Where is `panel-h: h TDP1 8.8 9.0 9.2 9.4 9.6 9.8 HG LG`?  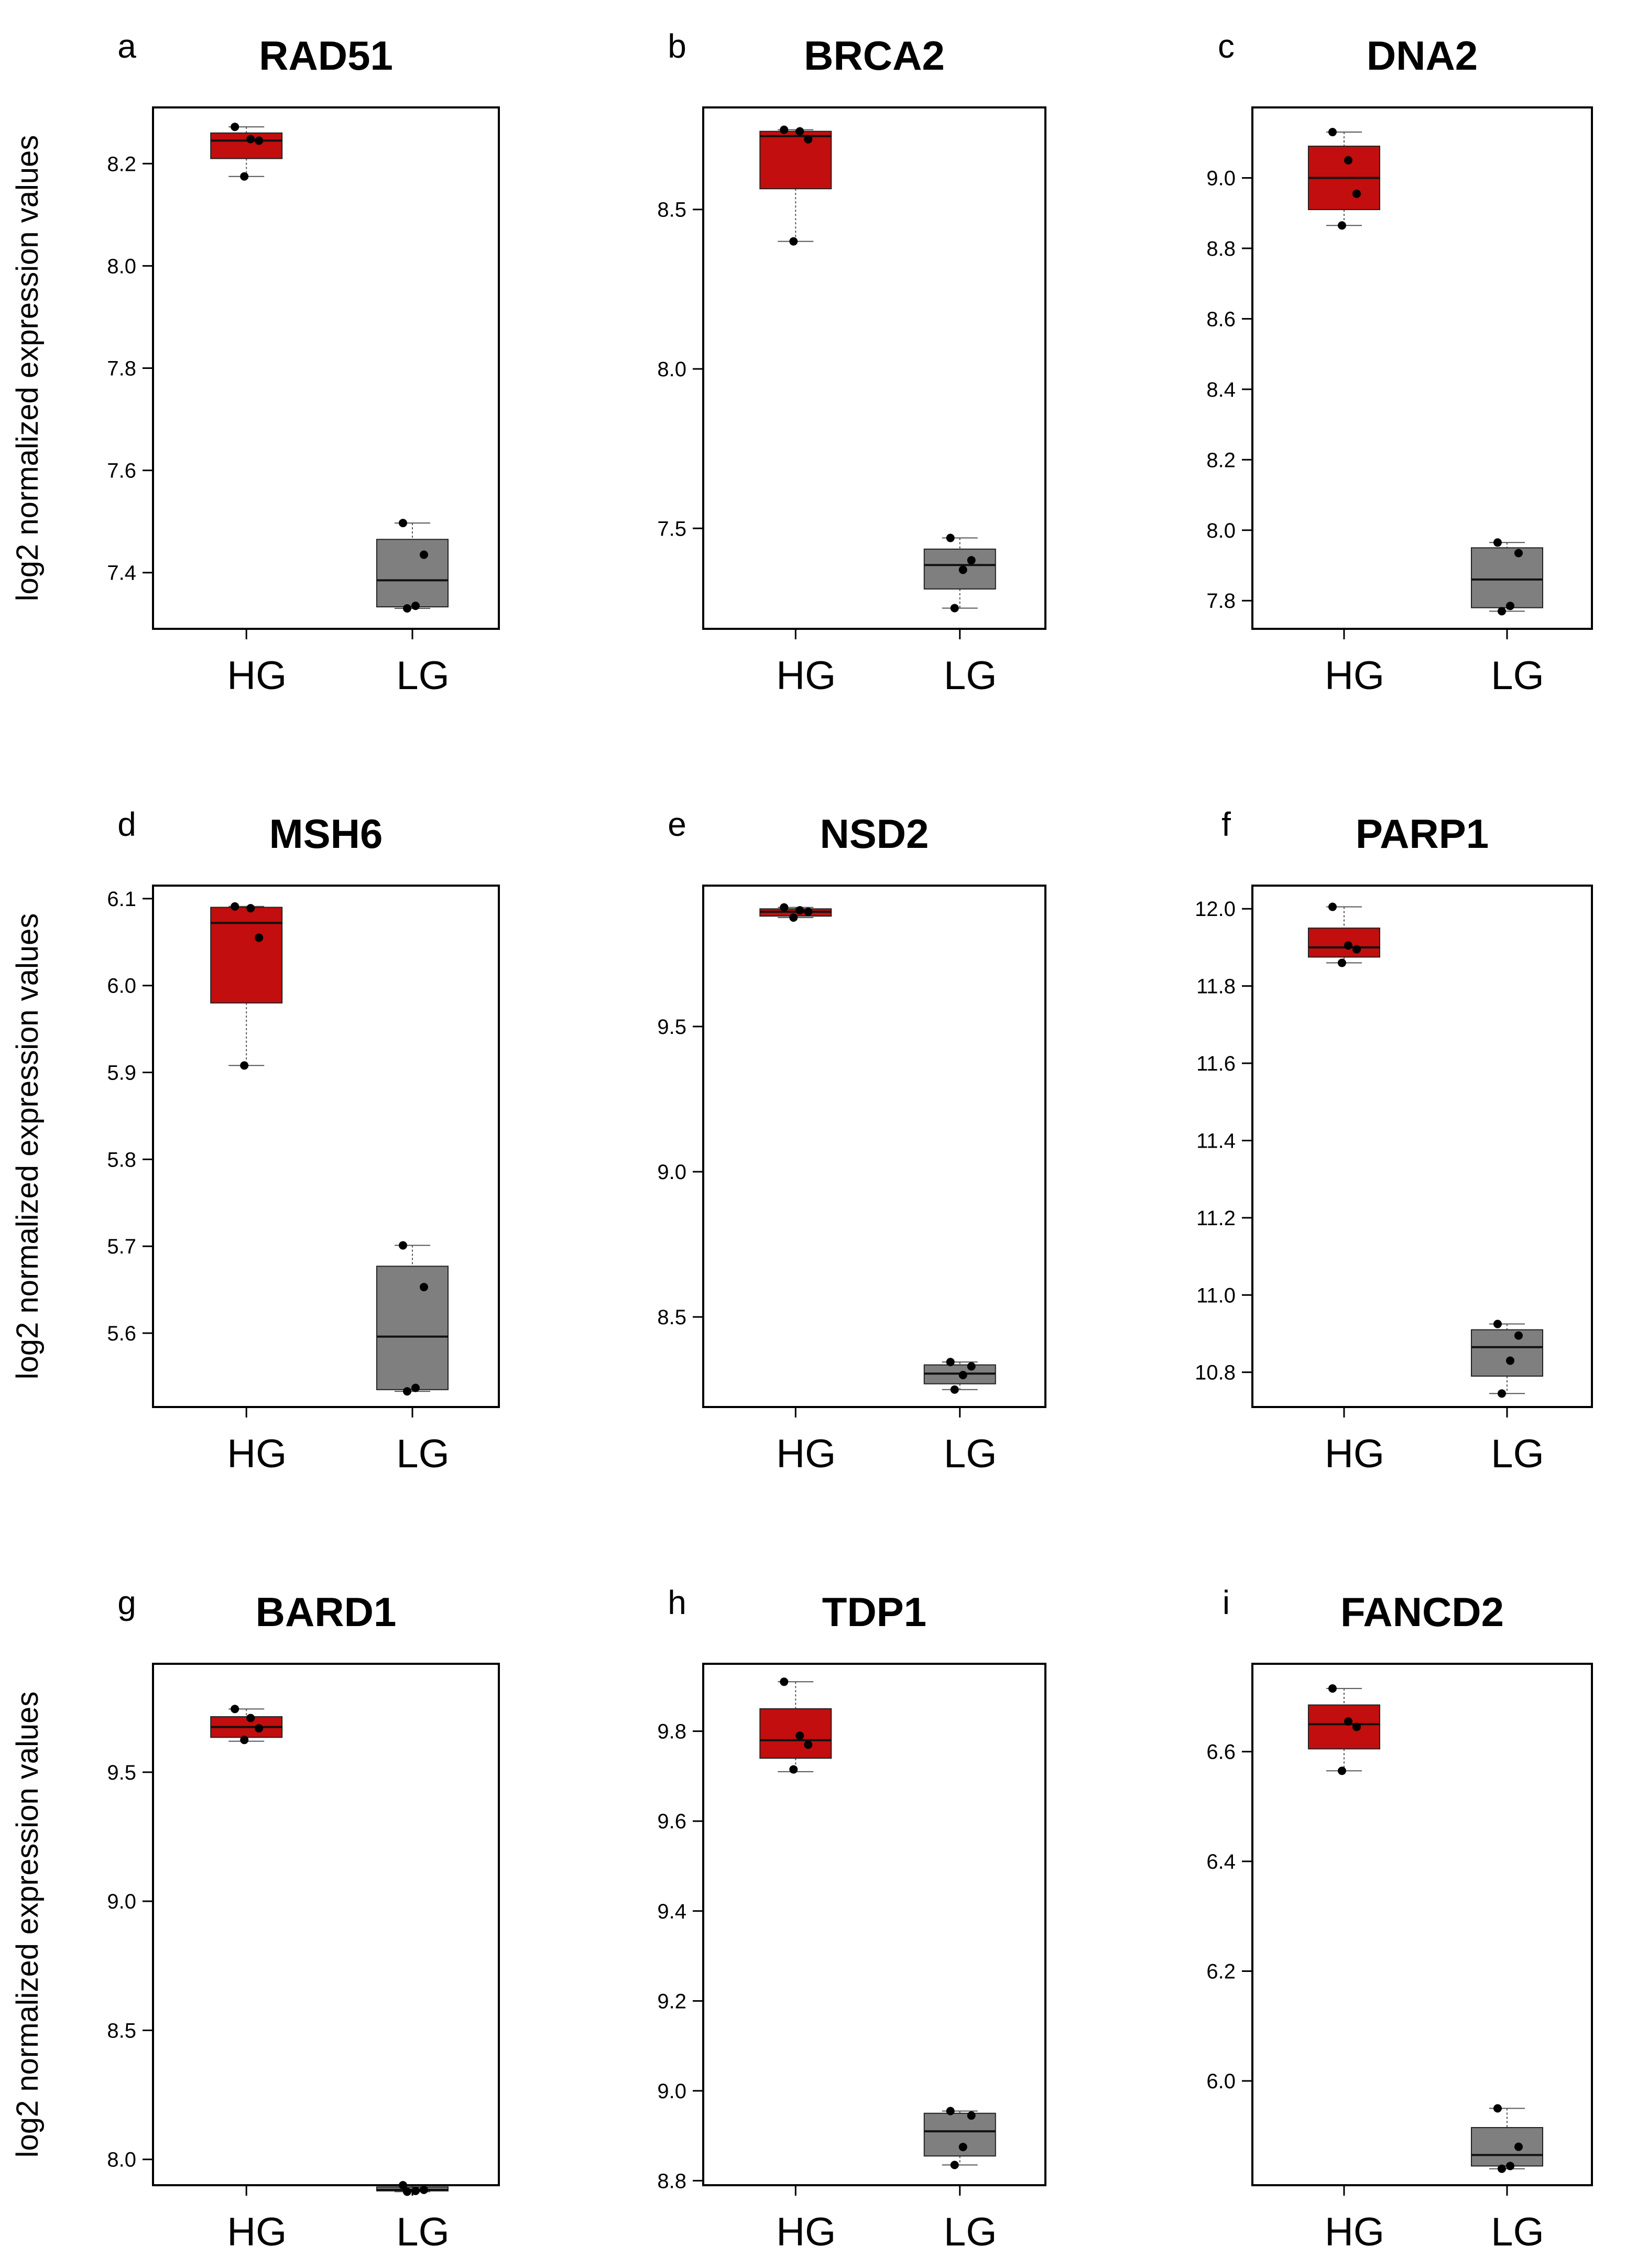
panel-h: h TDP1 8.8 9.0 9.2 9.4 9.6 9.8 HG LG is located at coordinates (851, 1919).